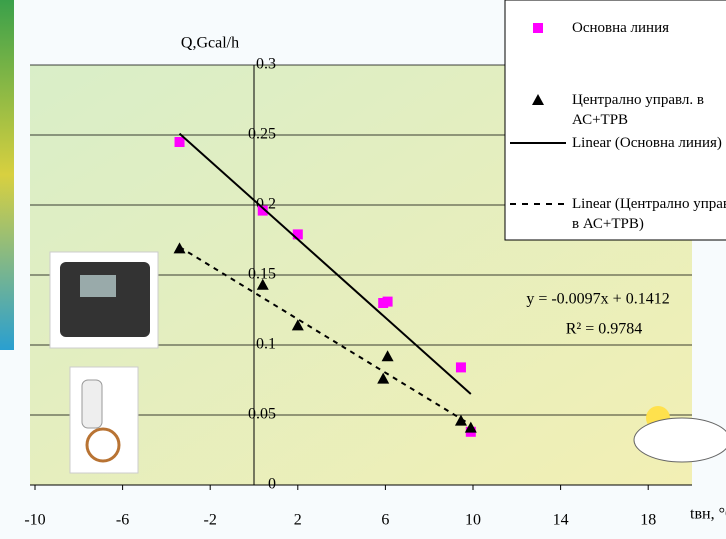  I want to click on x-tick-label: -2, so click(210, 520).